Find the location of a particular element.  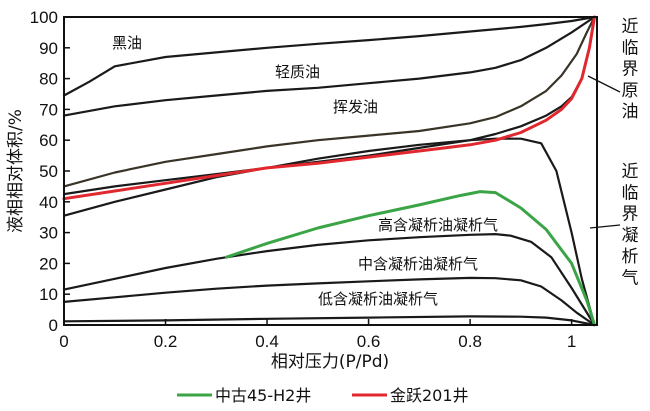

legend: 中古45-H2井 金跃201井 is located at coordinates (323, 395).